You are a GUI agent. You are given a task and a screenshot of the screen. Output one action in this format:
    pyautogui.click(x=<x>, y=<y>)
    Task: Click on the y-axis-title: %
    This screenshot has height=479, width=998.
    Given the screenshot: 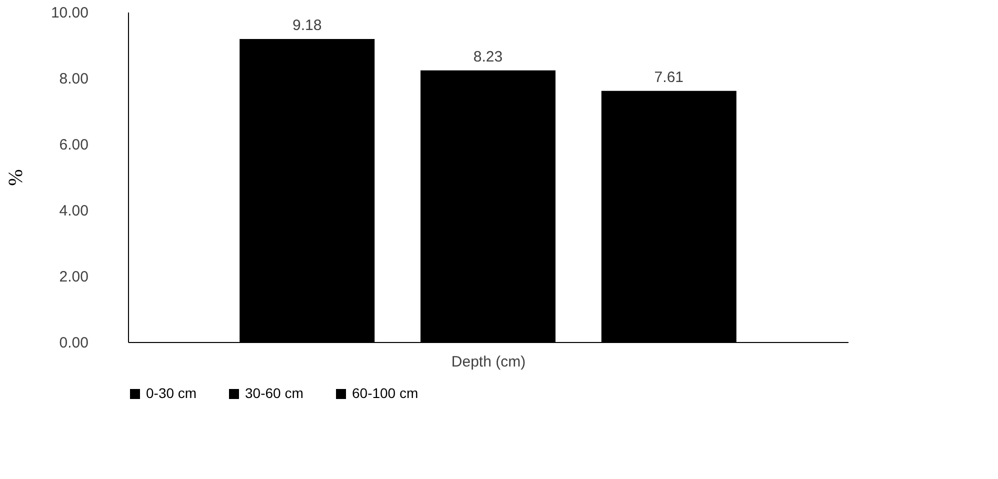 What is the action you would take?
    pyautogui.click(x=15, y=177)
    